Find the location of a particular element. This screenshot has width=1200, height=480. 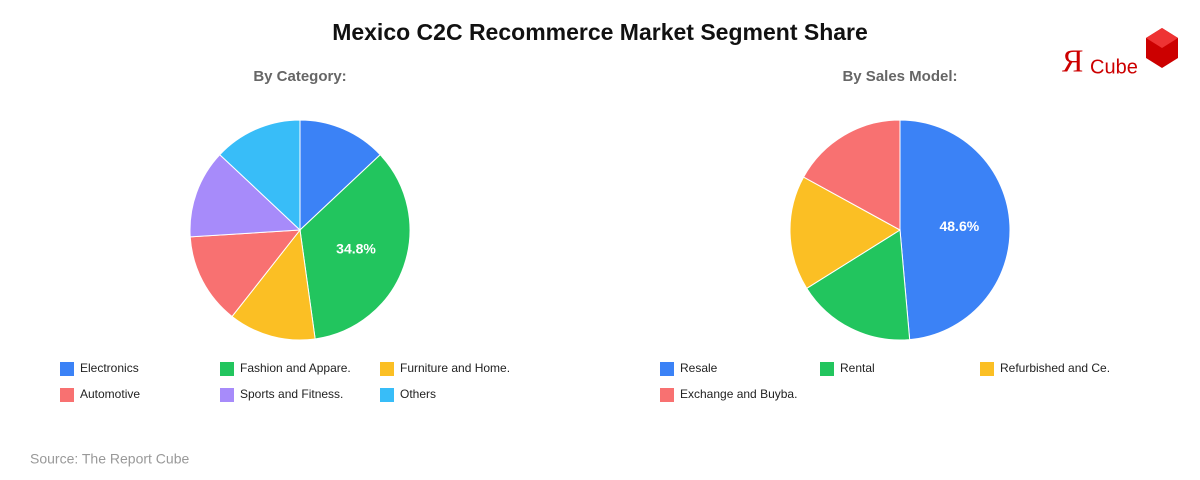

value-label: 34.8% is located at coordinates (356, 248).